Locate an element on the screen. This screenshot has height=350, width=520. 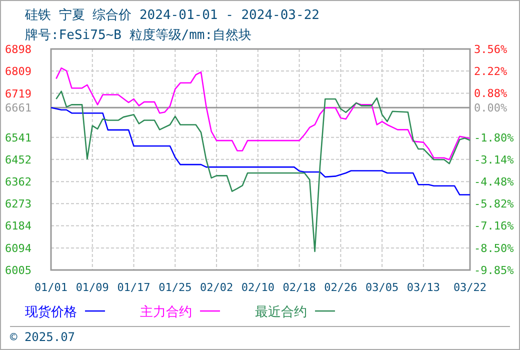
y2-tick-label: -1.80% is located at coordinates (494, 137).